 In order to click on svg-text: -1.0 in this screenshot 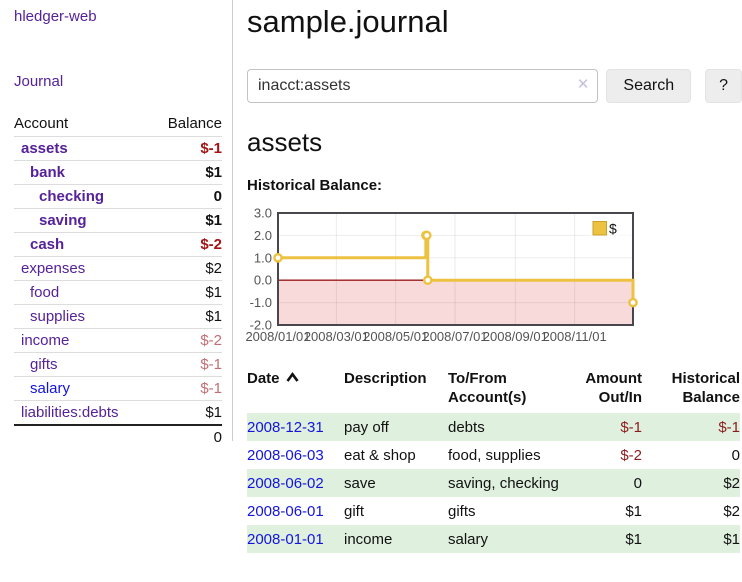, I will do `click(261, 302)`.